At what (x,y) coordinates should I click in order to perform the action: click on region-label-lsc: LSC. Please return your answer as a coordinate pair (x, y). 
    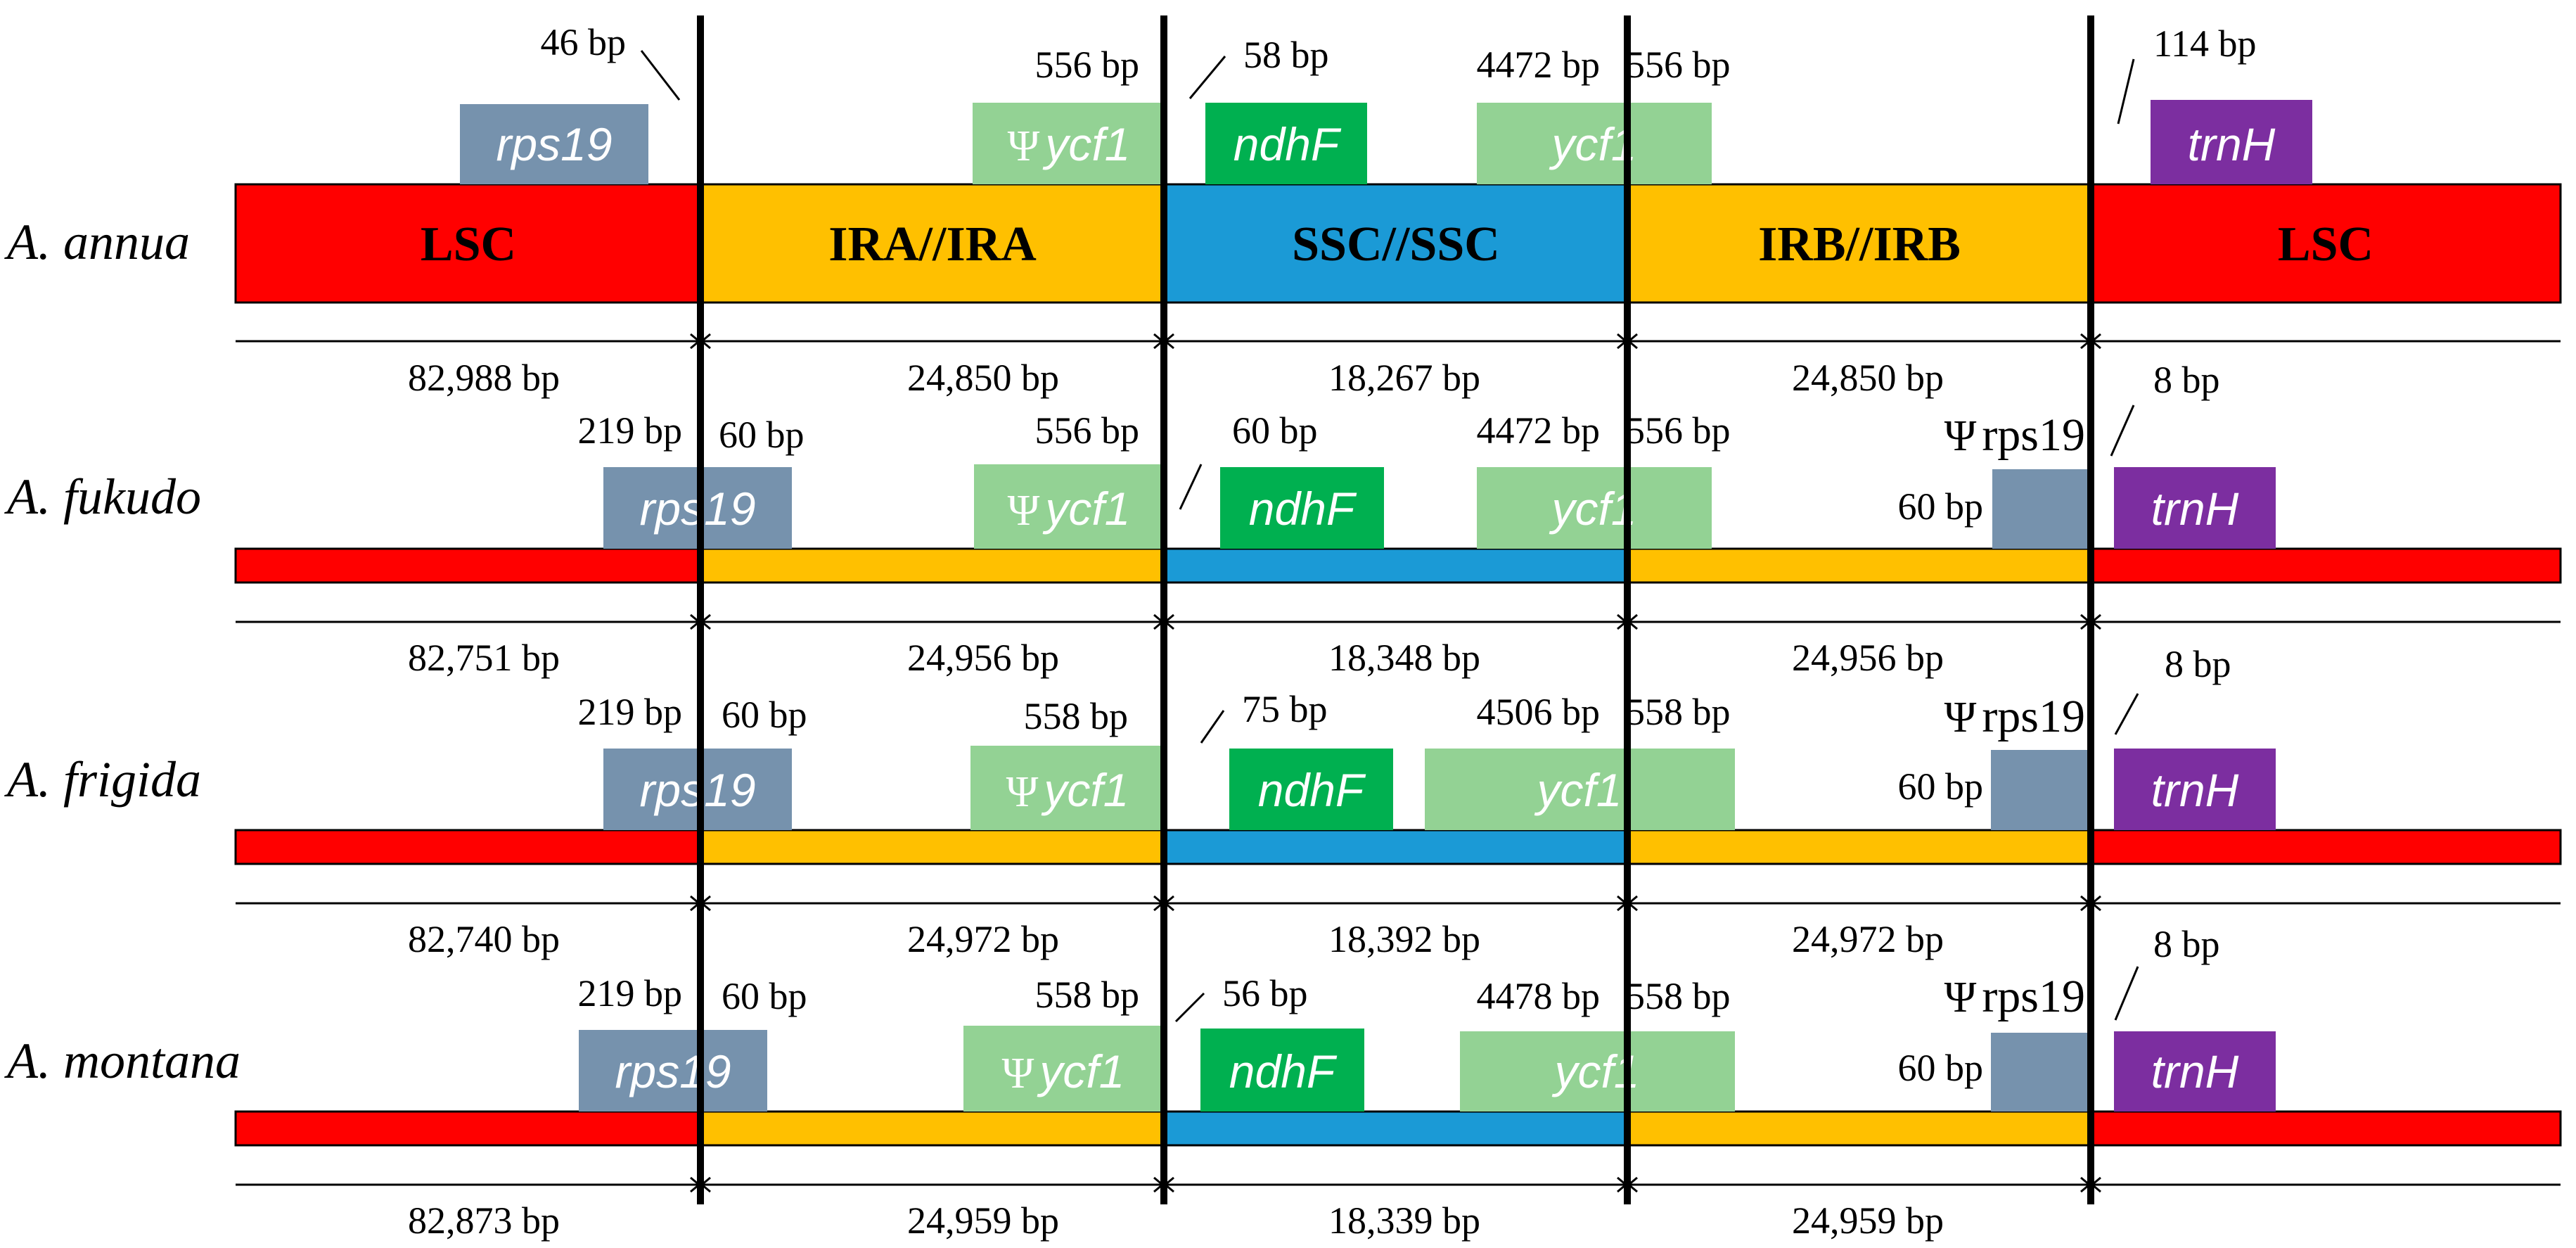
    Looking at the image, I should click on (2325, 244).